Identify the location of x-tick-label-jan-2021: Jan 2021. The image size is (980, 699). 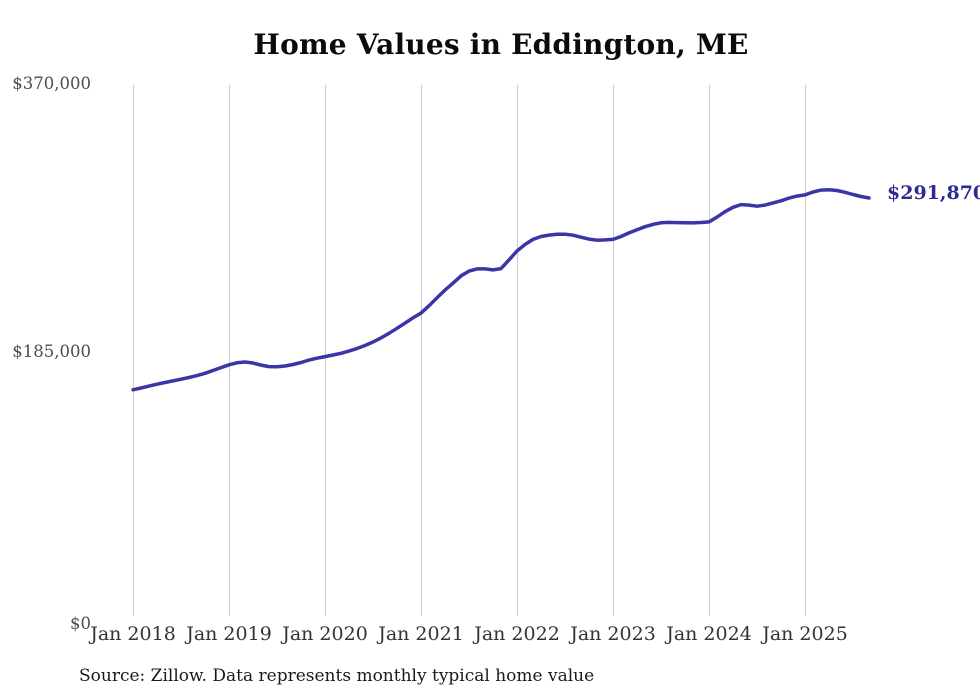
(421, 634).